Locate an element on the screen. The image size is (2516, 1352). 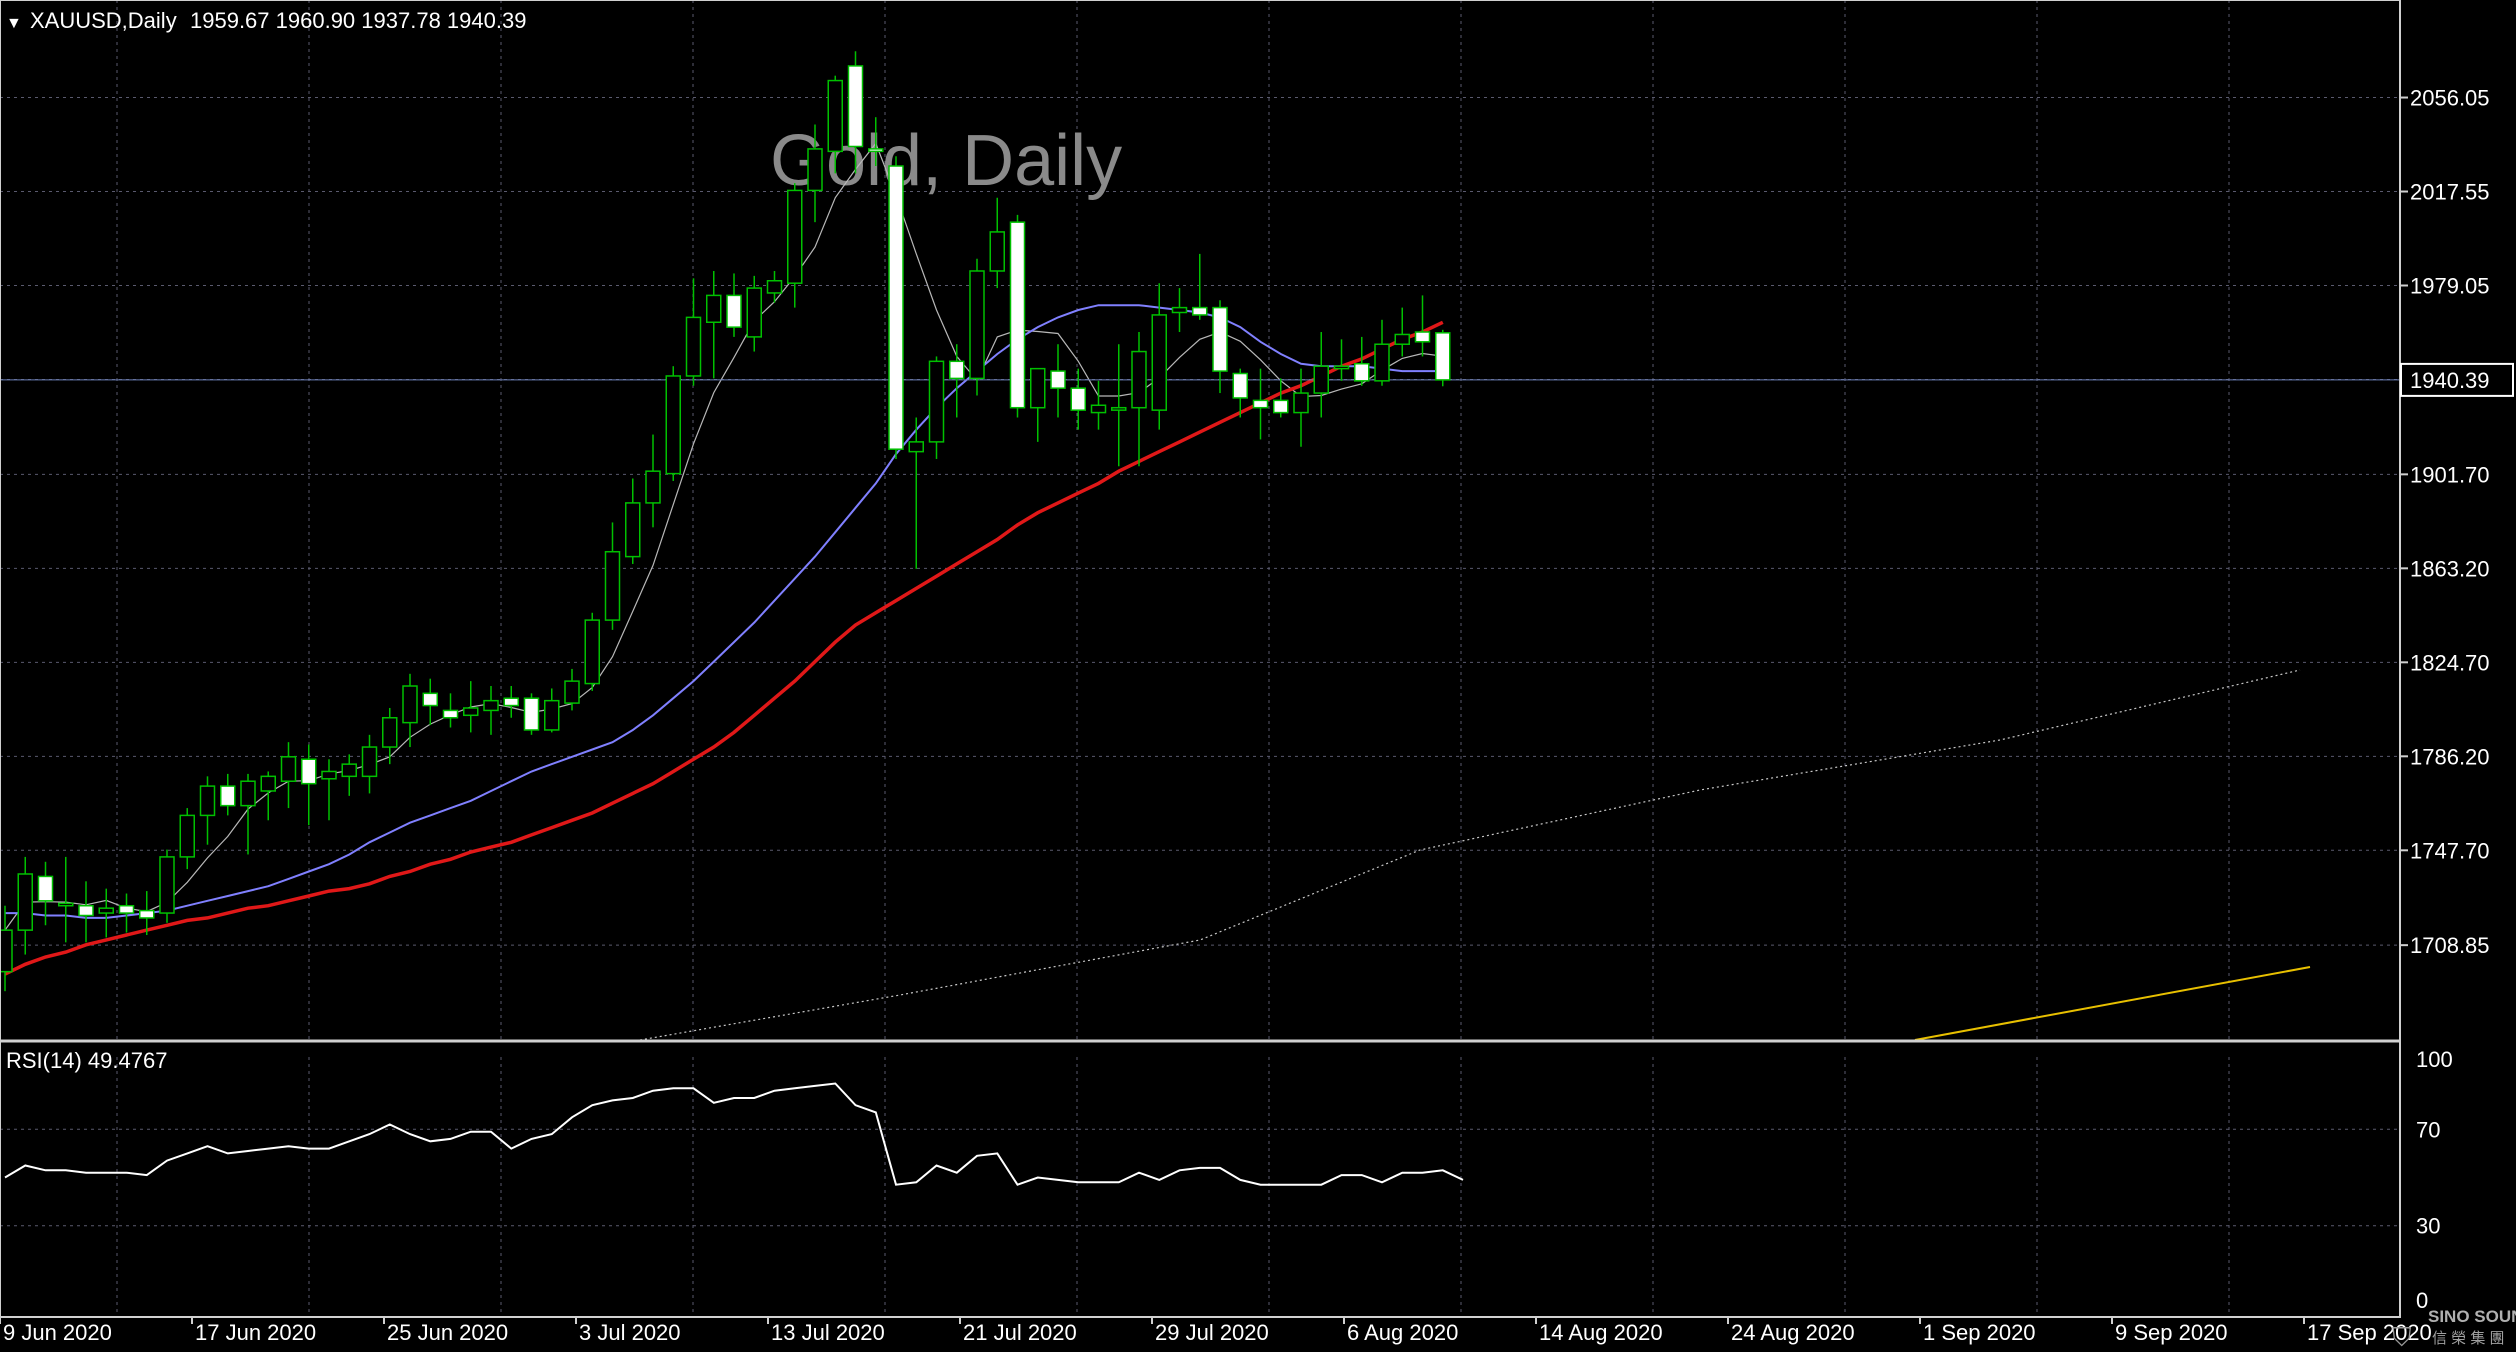
date-tick-label: 9 Sep 2020 is located at coordinates (2171, 1332).